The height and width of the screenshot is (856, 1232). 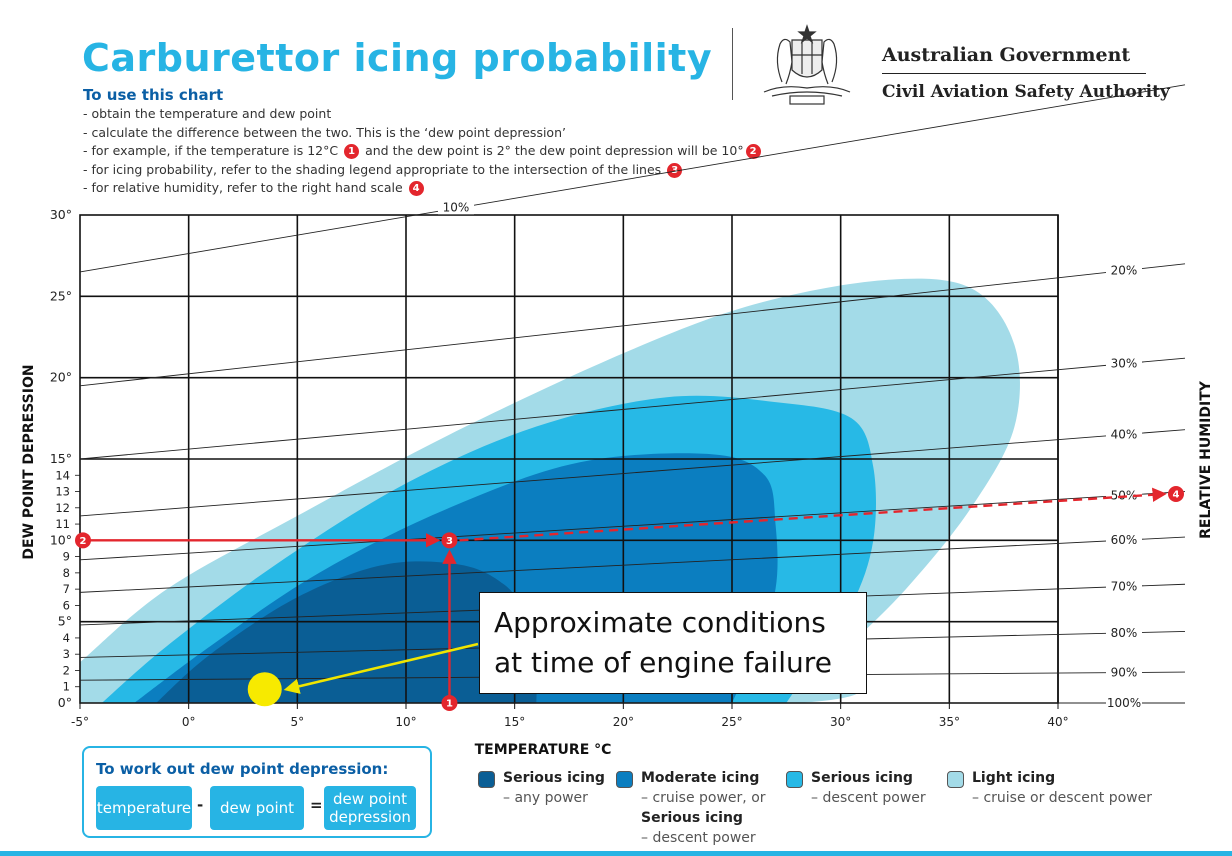 What do you see at coordinates (660, 622) in the screenshot?
I see `callout-line-1: Approximate conditions` at bounding box center [660, 622].